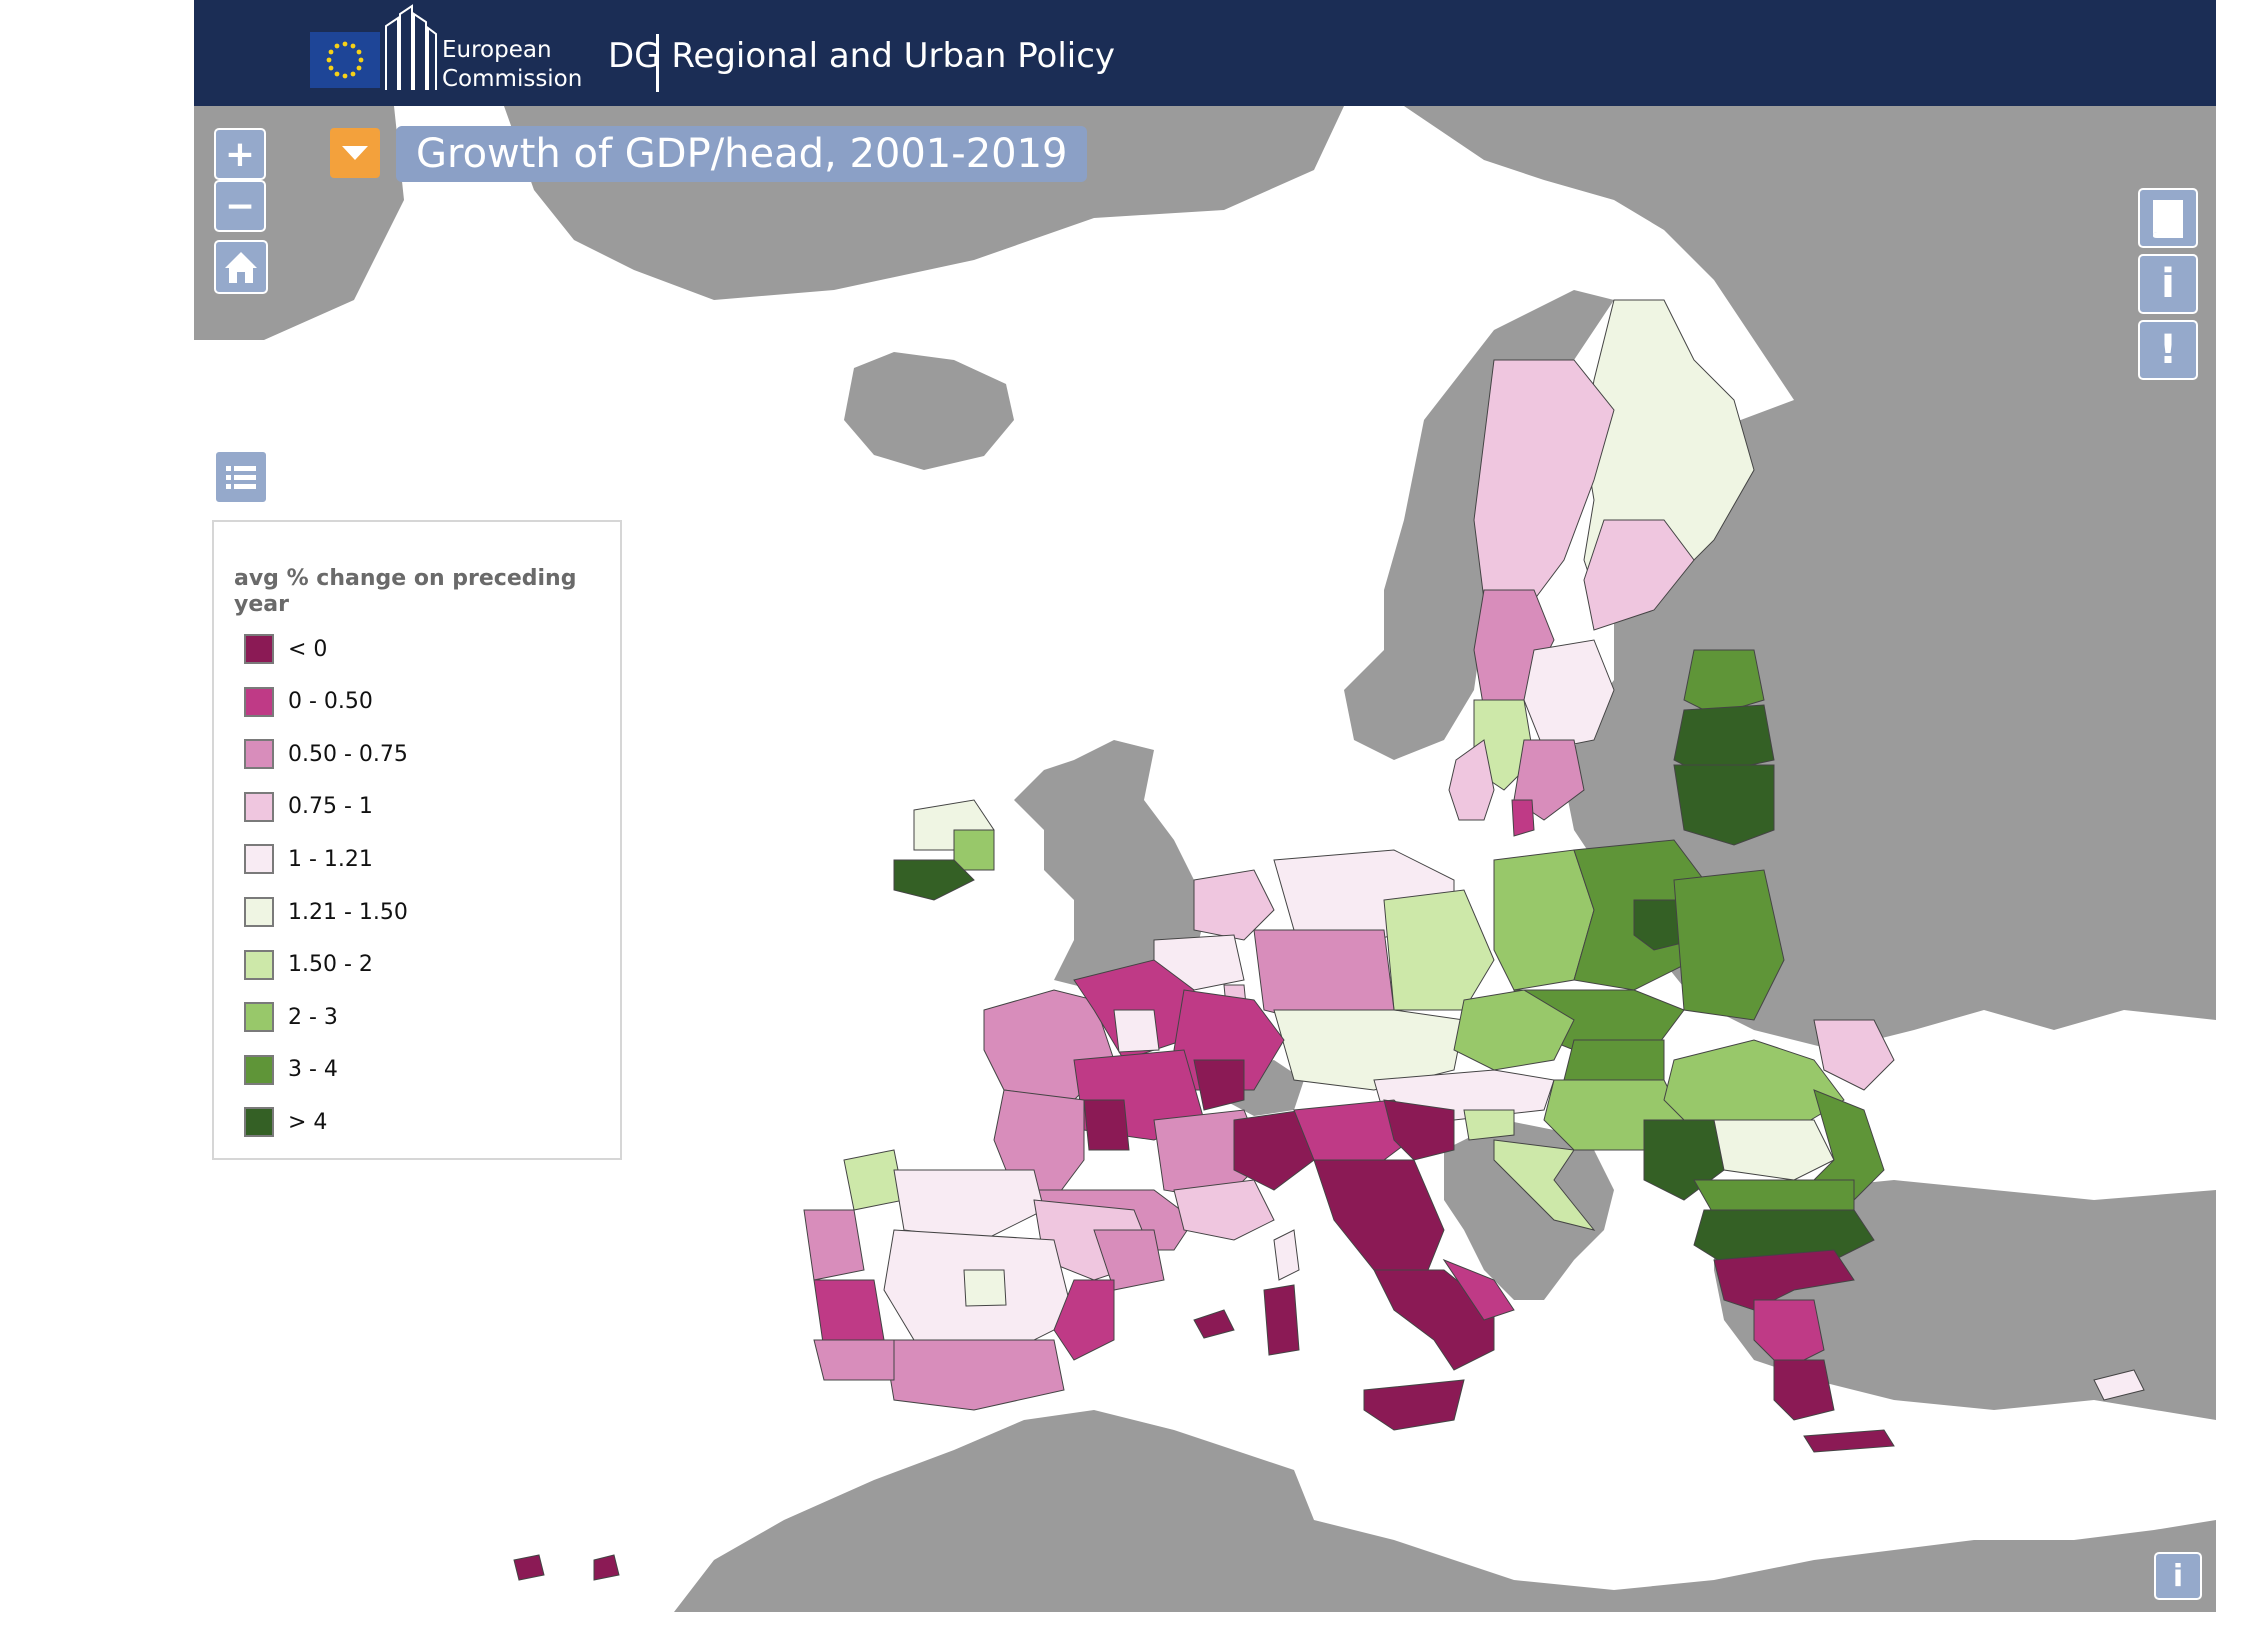 The height and width of the screenshot is (1650, 2262). What do you see at coordinates (1274, 1150) in the screenshot?
I see `region-italy-northwest` at bounding box center [1274, 1150].